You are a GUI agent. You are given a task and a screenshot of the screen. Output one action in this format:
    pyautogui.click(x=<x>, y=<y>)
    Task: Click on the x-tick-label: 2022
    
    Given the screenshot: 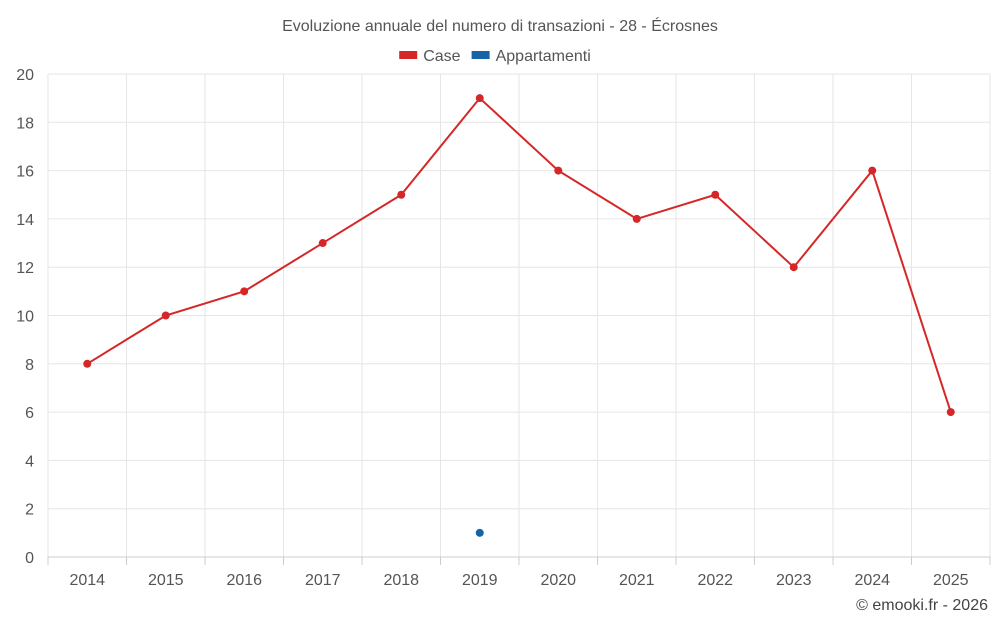 What is the action you would take?
    pyautogui.click(x=715, y=580)
    